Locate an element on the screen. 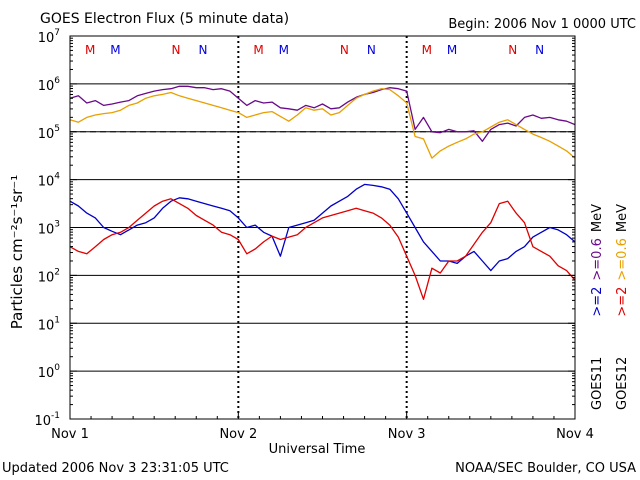  y-tick-label: 10⁰ is located at coordinates (49, 372).